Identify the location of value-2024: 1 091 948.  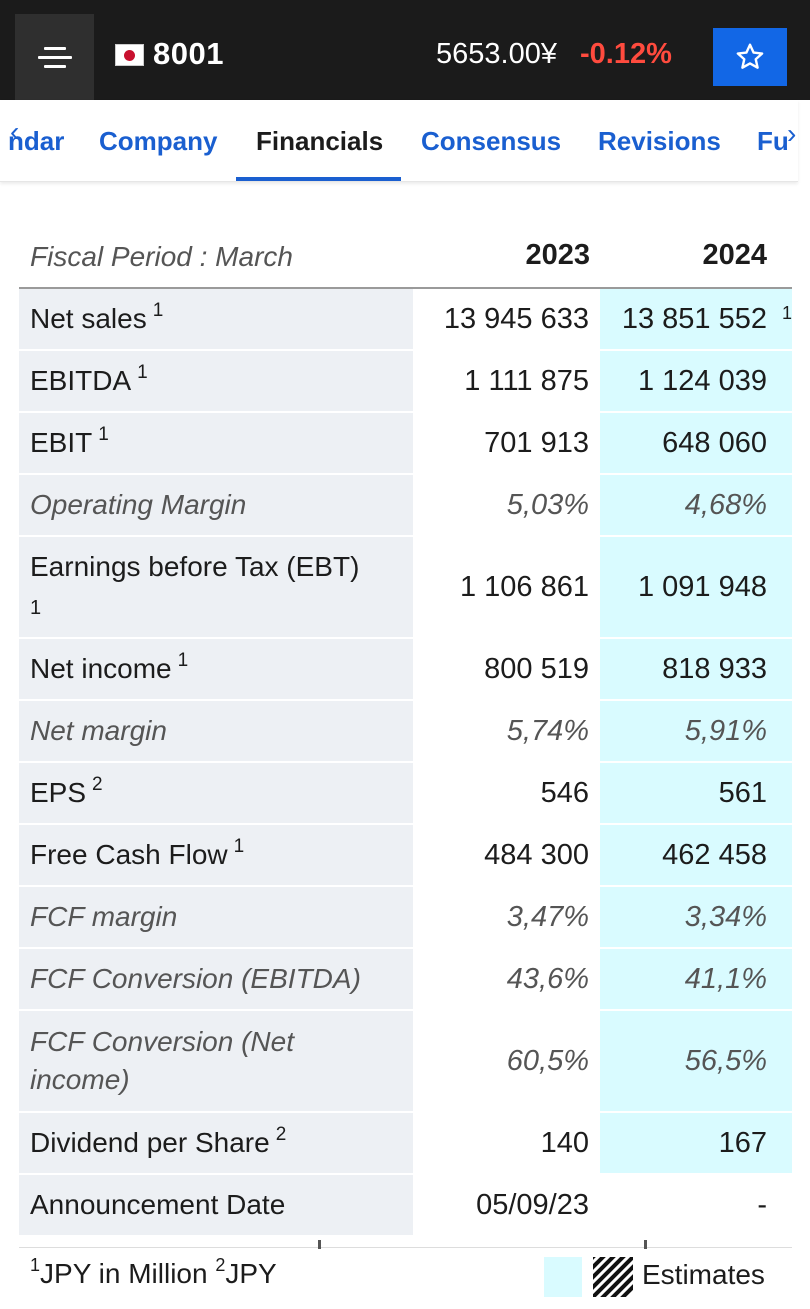
(696, 587).